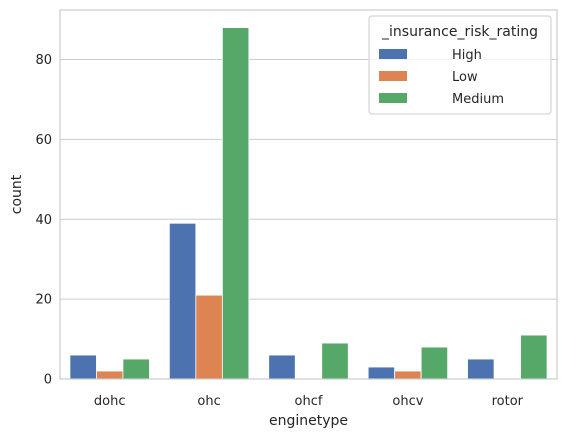 This screenshot has height=437, width=566. I want to click on x-tick-label: ohcv, so click(407, 401).